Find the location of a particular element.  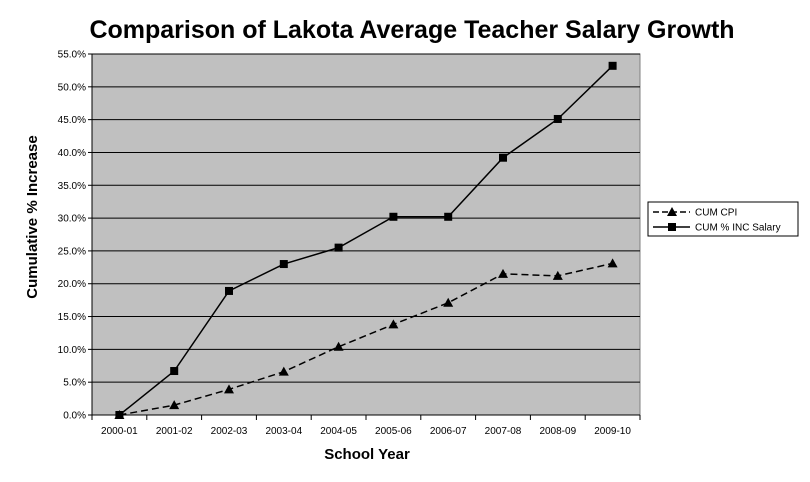

legend-label: CUM CPI is located at coordinates (716, 213).